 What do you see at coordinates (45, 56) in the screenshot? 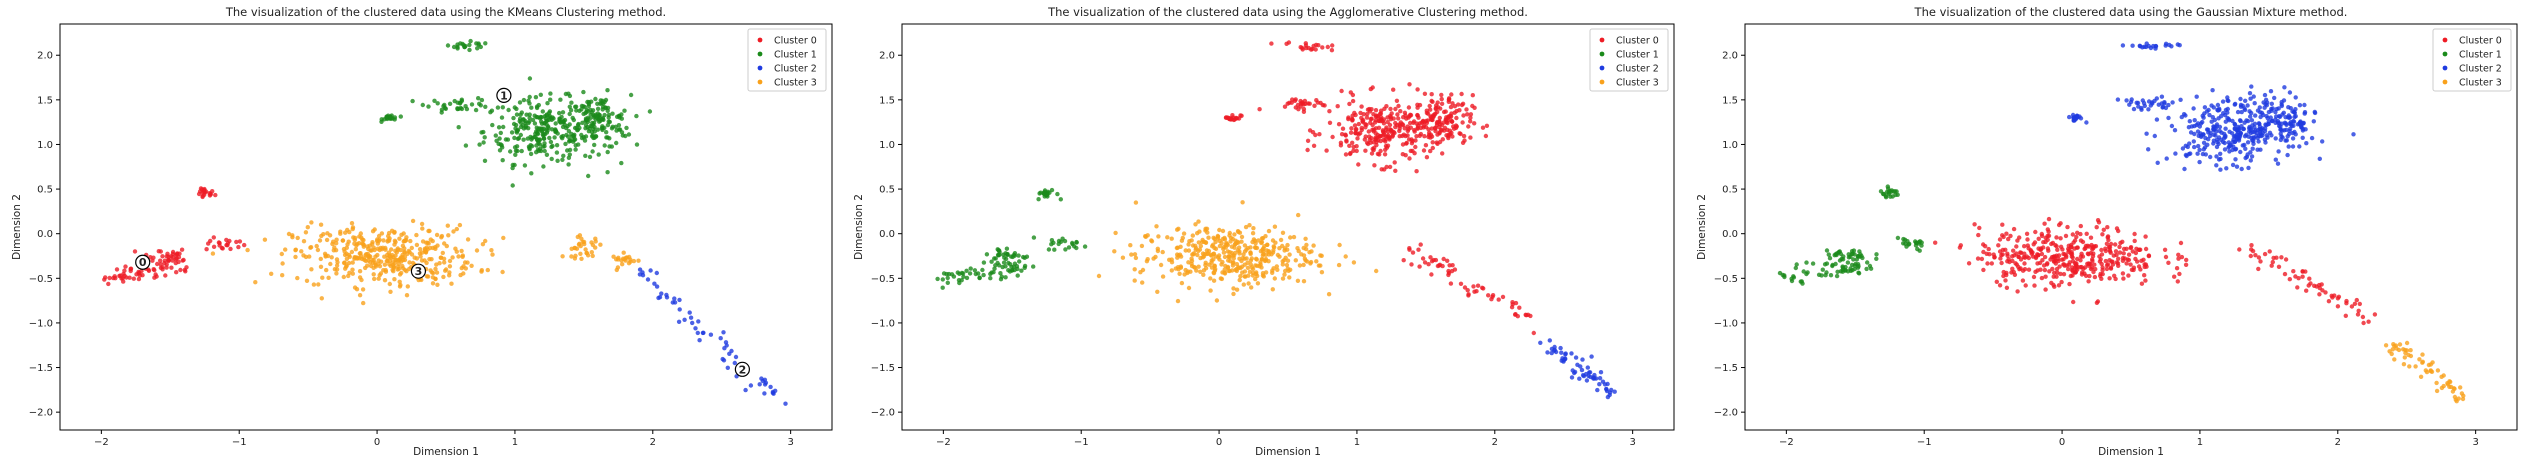
I see `y-tick-label: 2.0` at bounding box center [45, 56].